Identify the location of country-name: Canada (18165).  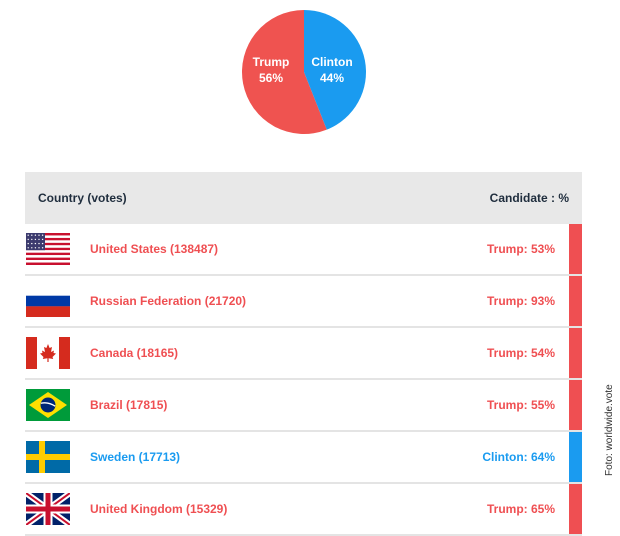
(134, 353).